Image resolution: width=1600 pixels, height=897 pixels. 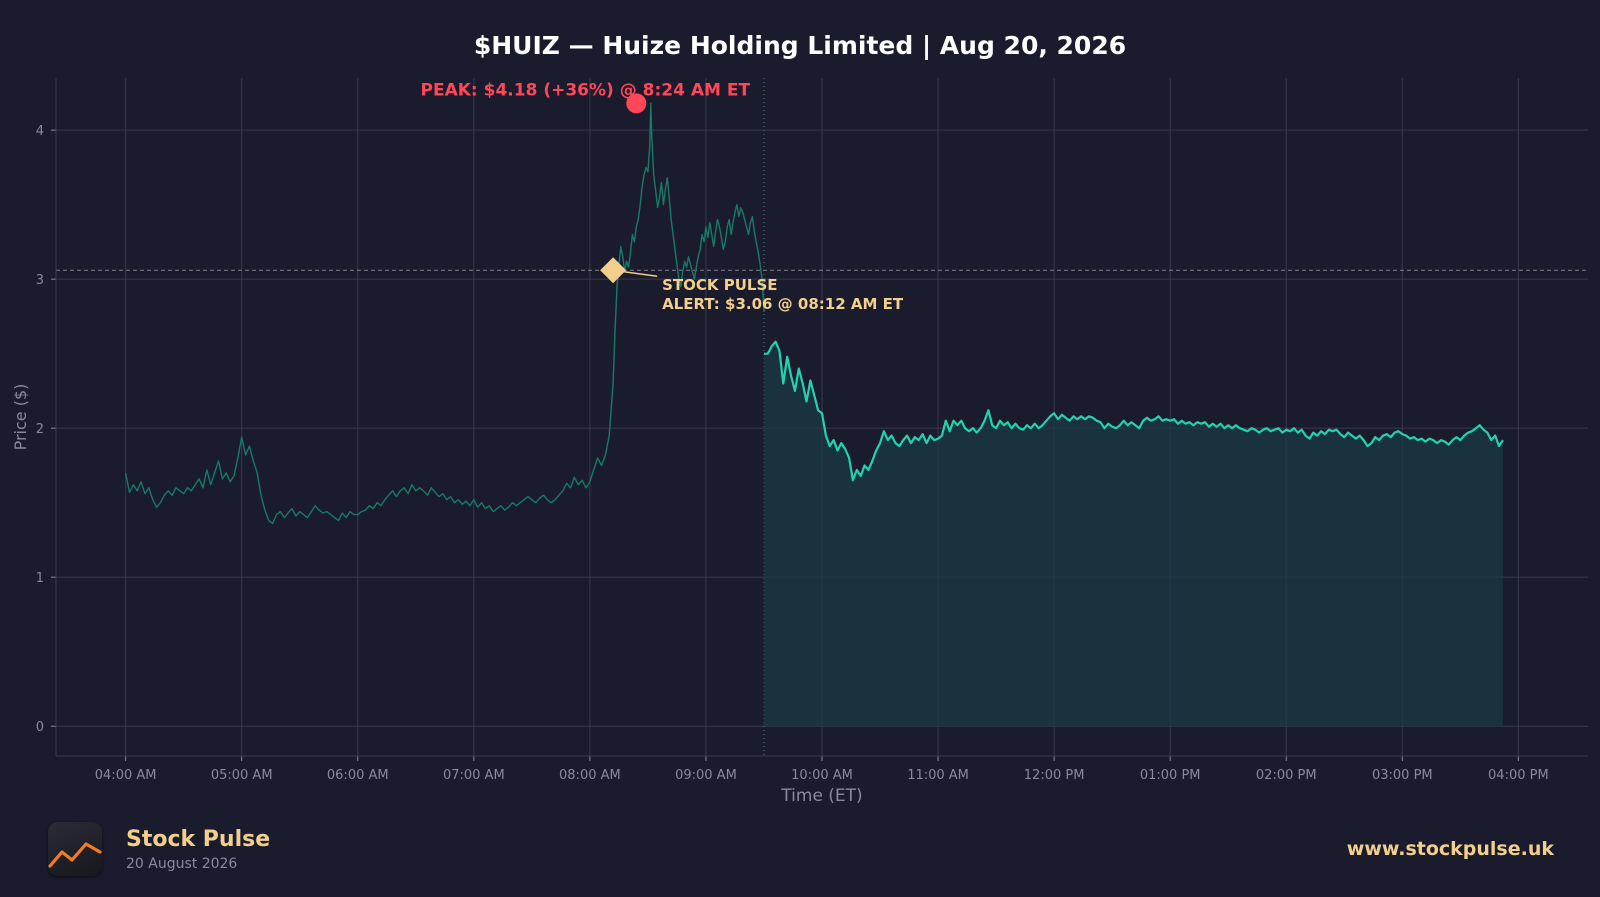 I want to click on x-axis-label: Time (ET), so click(x=821, y=796).